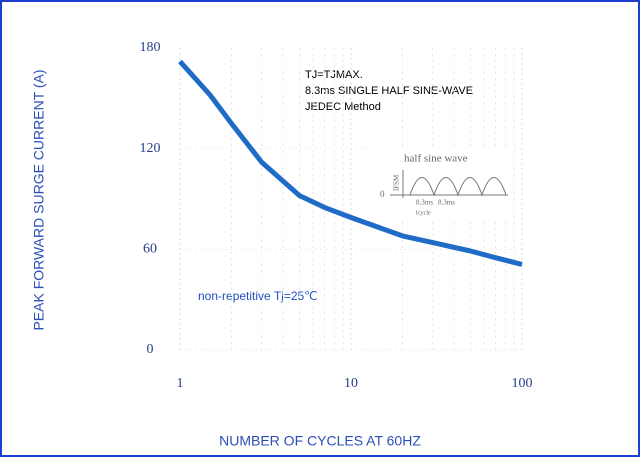  What do you see at coordinates (397, 182) in the screenshot?
I see `inset-axis: IFSM` at bounding box center [397, 182].